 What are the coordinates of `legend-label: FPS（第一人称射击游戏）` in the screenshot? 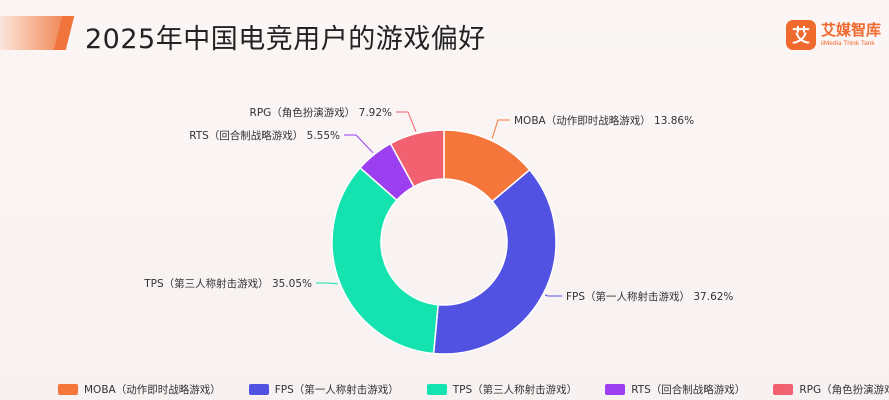 It's located at (336, 389).